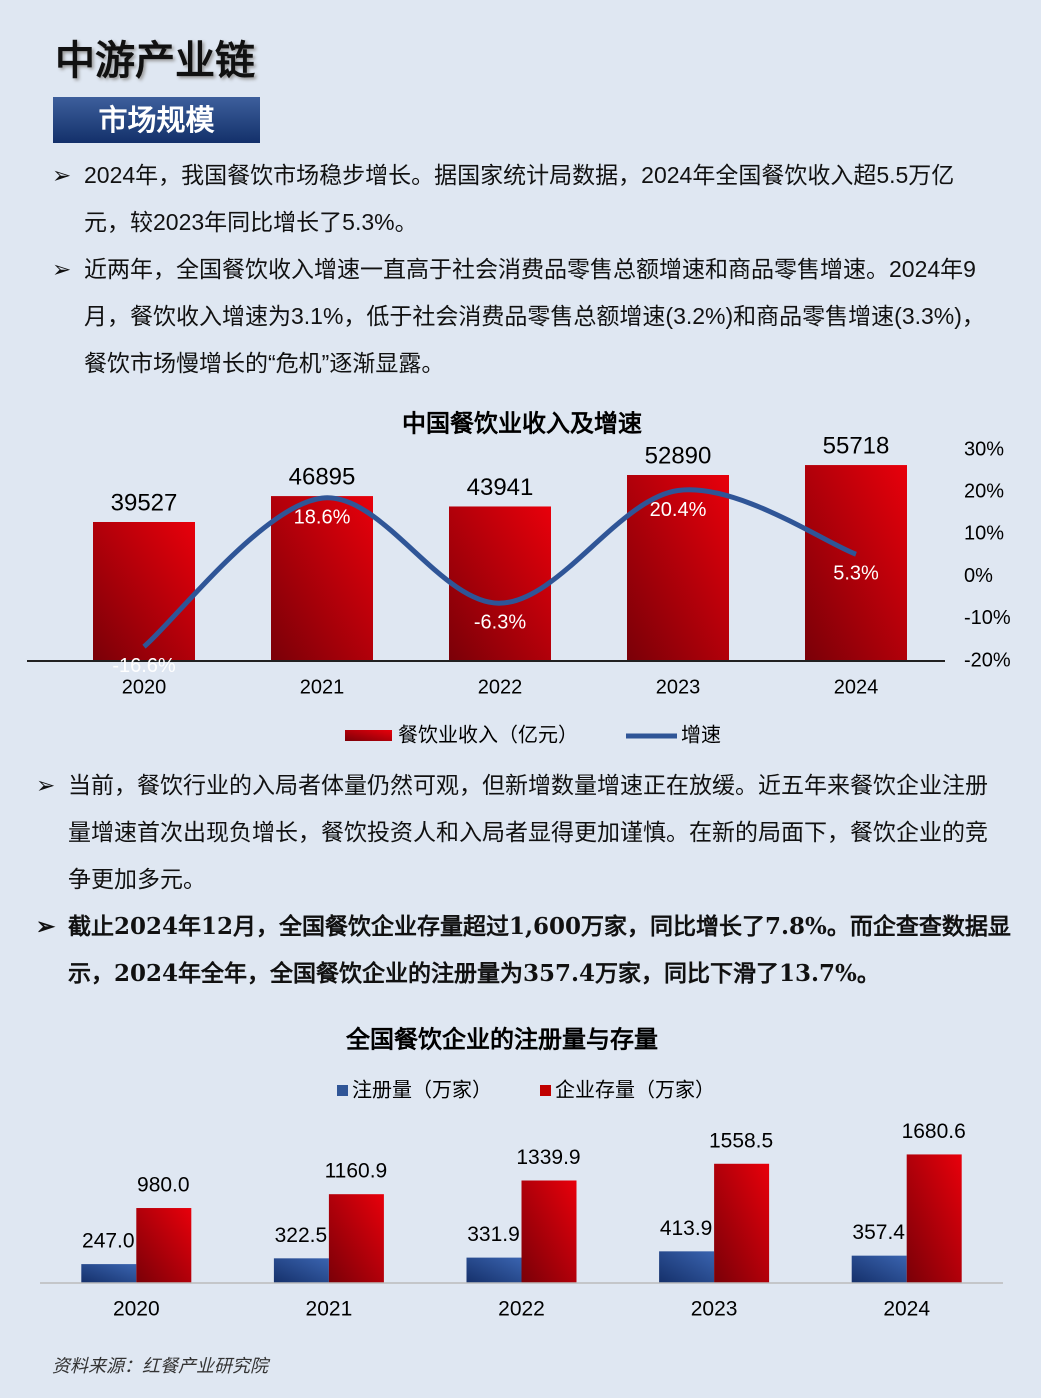  I want to click on value-label: 1558.5, so click(741, 1140).